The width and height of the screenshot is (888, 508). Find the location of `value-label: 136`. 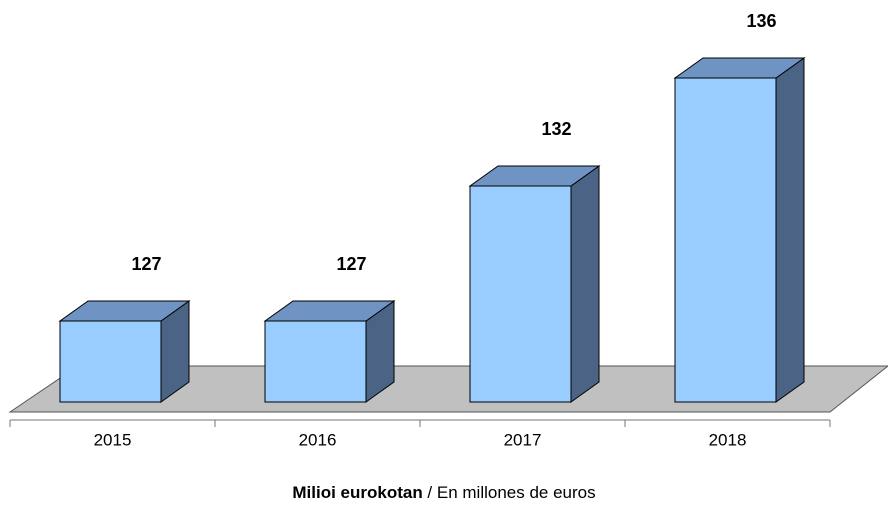

value-label: 136 is located at coordinates (761, 21).